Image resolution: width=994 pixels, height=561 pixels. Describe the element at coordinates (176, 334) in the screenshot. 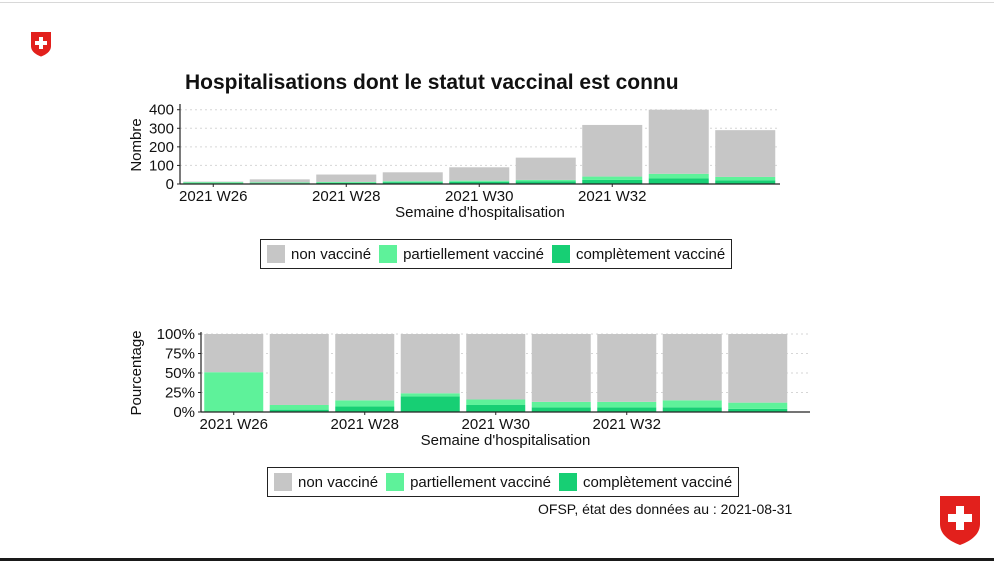

I see `y-tick-label: 100%` at that location.